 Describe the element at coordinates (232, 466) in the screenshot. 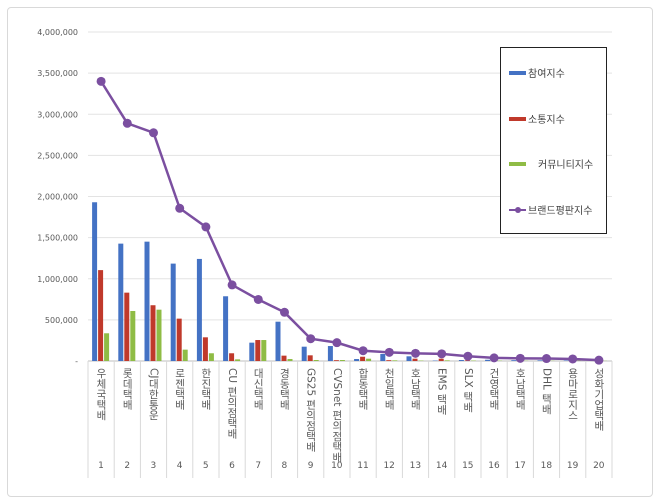

I see `x-tick-number: 6` at that location.